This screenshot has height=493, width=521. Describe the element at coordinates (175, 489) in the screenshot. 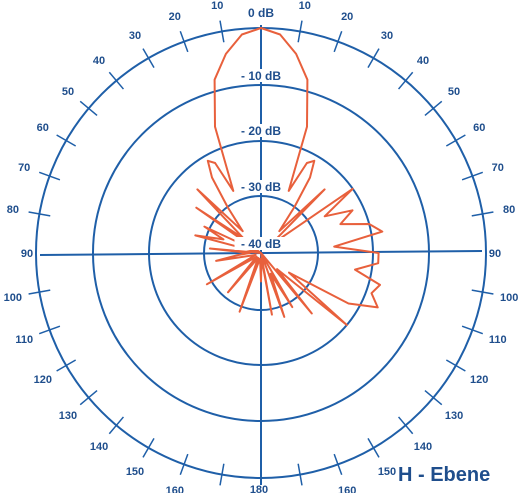

I see `angle-label-left: 160` at that location.